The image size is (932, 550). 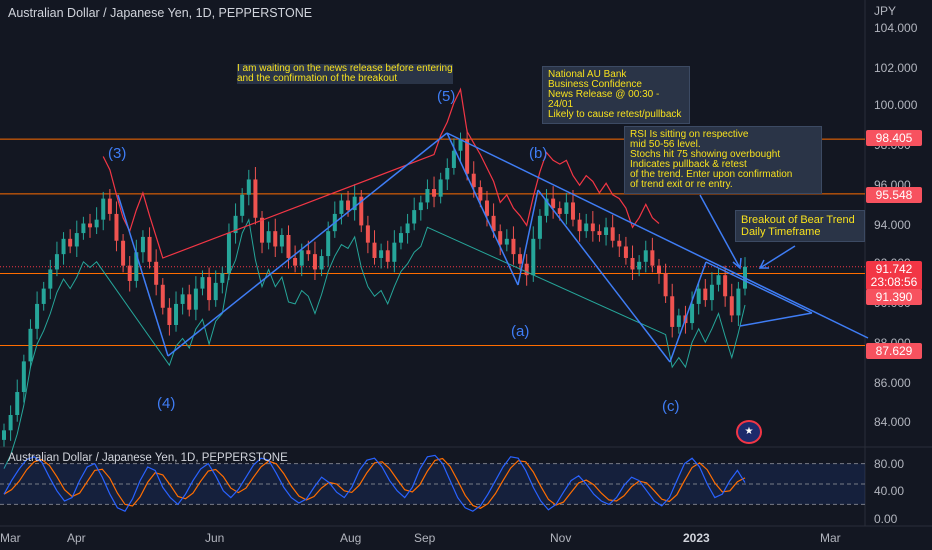 What do you see at coordinates (374, 483) in the screenshot?
I see `stoch-d-line` at bounding box center [374, 483].